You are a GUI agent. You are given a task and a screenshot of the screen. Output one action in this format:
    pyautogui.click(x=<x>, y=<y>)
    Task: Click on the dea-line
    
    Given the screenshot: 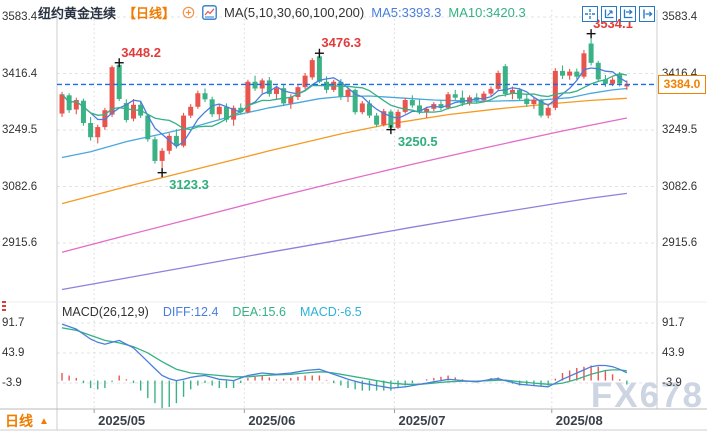 What is the action you would take?
    pyautogui.click(x=344, y=356)
    